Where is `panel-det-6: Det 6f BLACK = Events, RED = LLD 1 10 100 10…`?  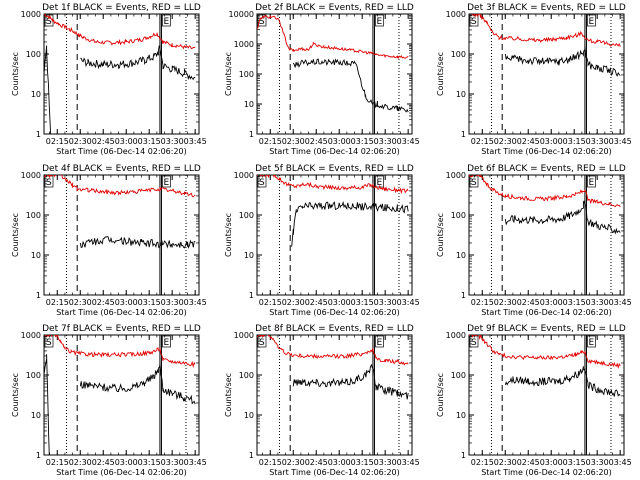
panel-det-6: Det 6f BLACK = Events, RED = LLD 1 10 100 10… is located at coordinates (534, 240).